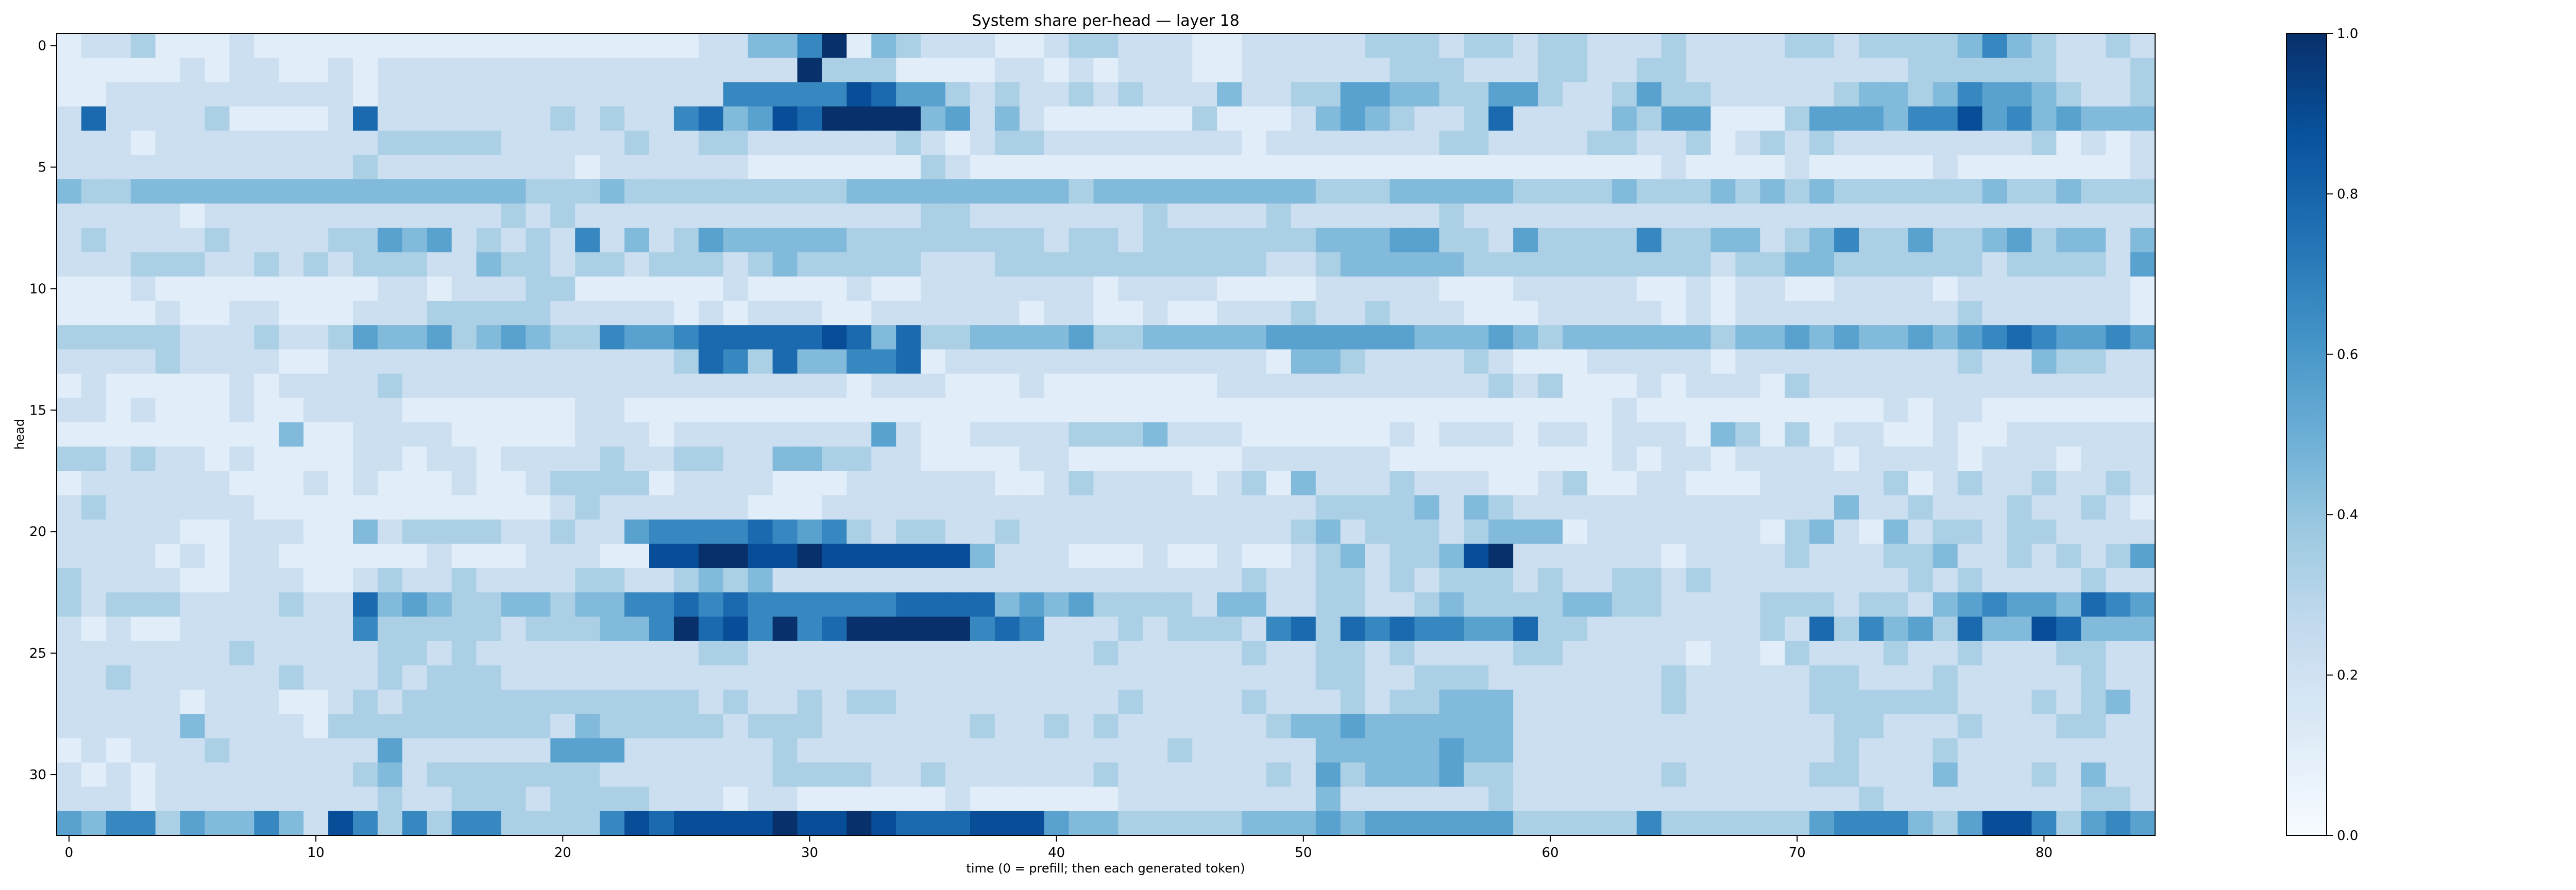  What do you see at coordinates (2347, 515) in the screenshot?
I see `colorbar-tick-label: 0.4` at bounding box center [2347, 515].